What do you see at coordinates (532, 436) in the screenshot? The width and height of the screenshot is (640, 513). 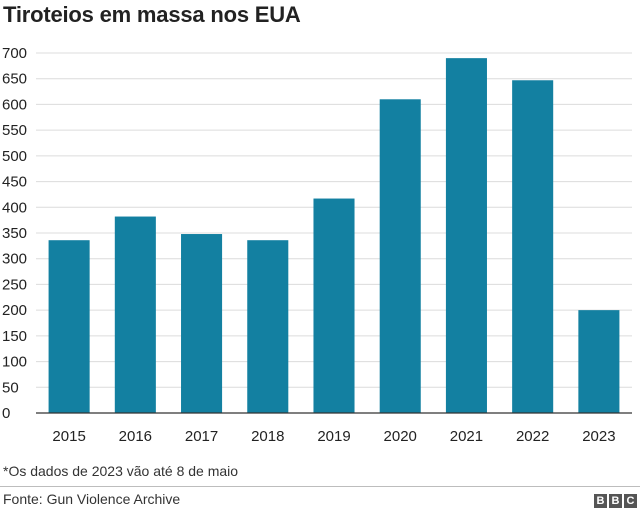 I see `x-tick-label: 2022` at bounding box center [532, 436].